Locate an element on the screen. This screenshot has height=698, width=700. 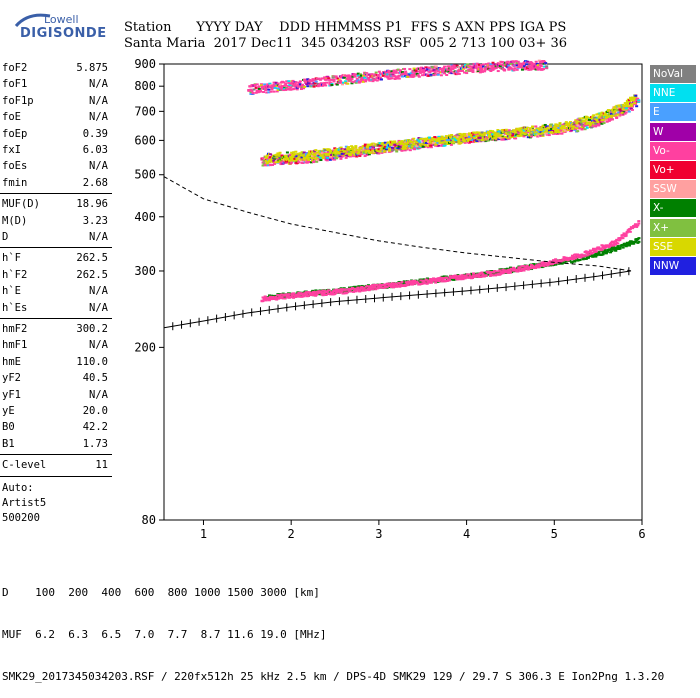
auto-scaling-line3: 500200 is located at coordinates (21, 517).